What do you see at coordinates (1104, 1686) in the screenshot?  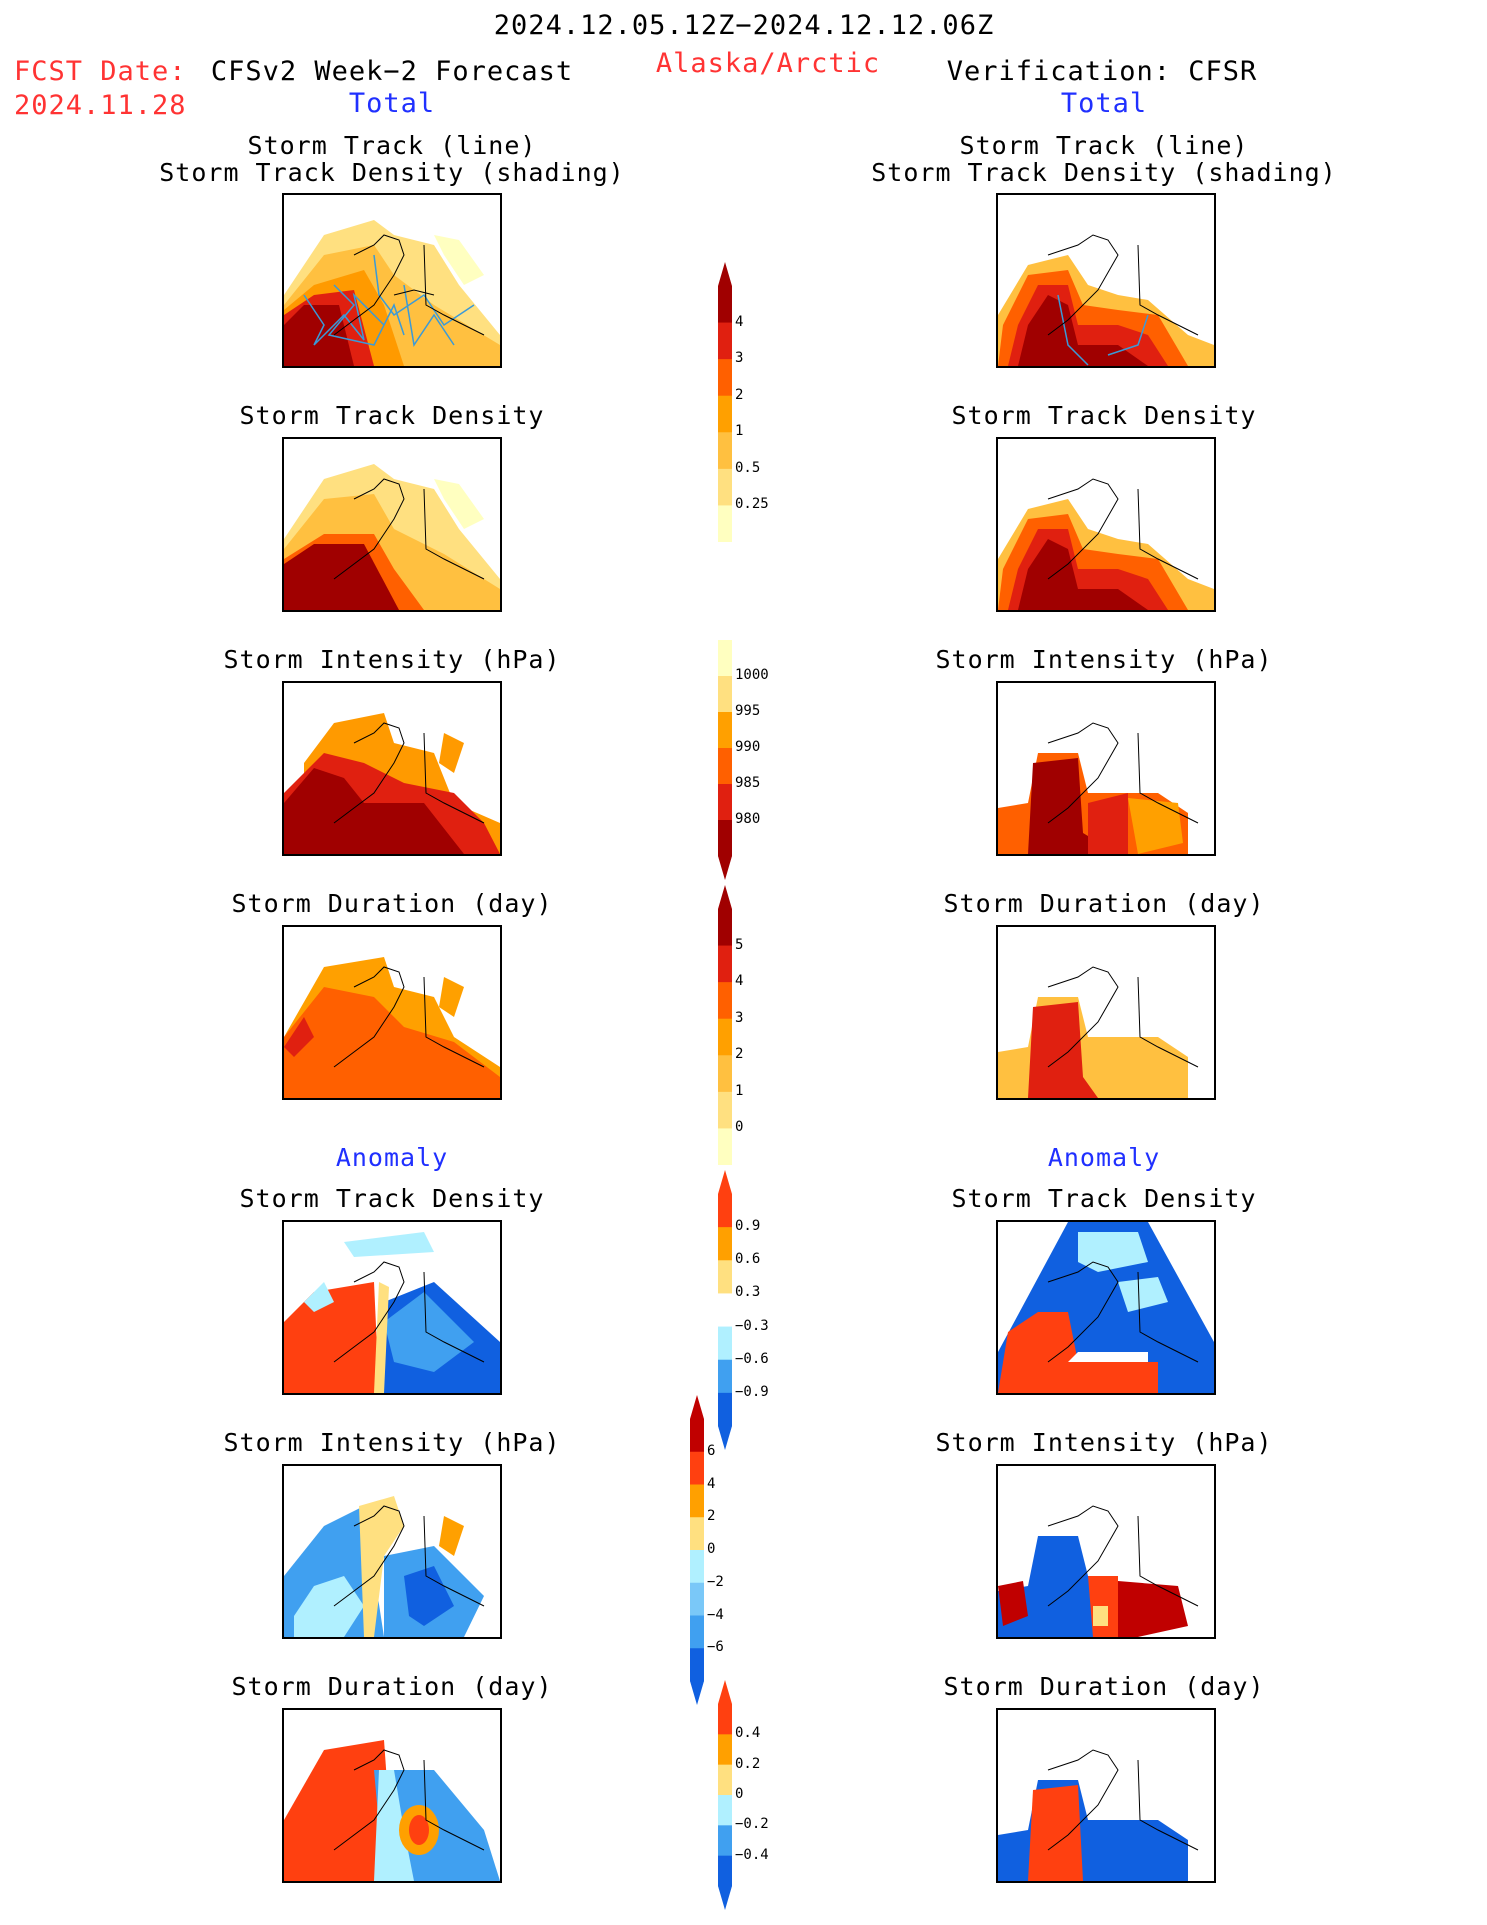 I see `right-anom-duration-title: Storm Duration (day)` at bounding box center [1104, 1686].